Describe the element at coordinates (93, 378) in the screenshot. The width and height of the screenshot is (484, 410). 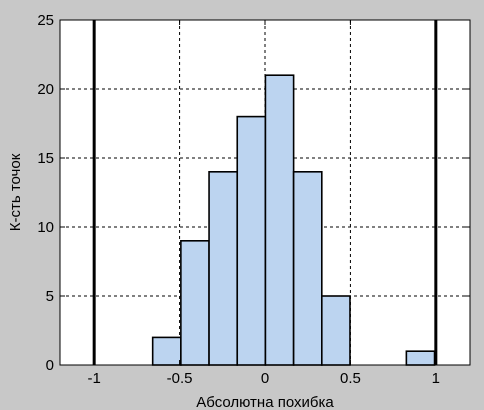
I see `x-tick-label: -1` at that location.